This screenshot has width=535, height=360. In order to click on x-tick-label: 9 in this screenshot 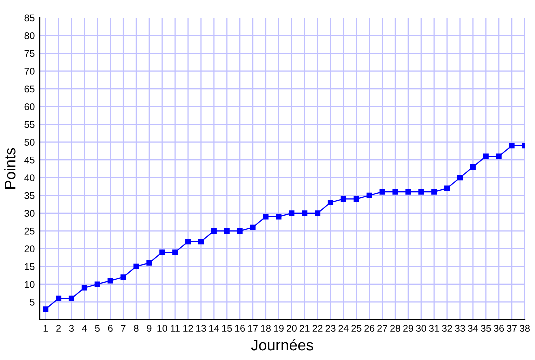, I will do `click(149, 328)`.